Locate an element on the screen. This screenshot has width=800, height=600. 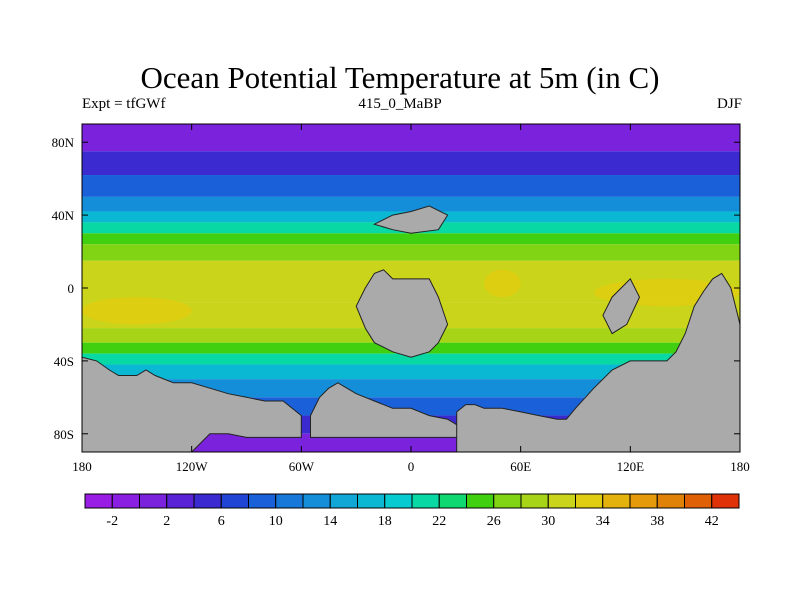
x-tick-label: 120E is located at coordinates (631, 466).